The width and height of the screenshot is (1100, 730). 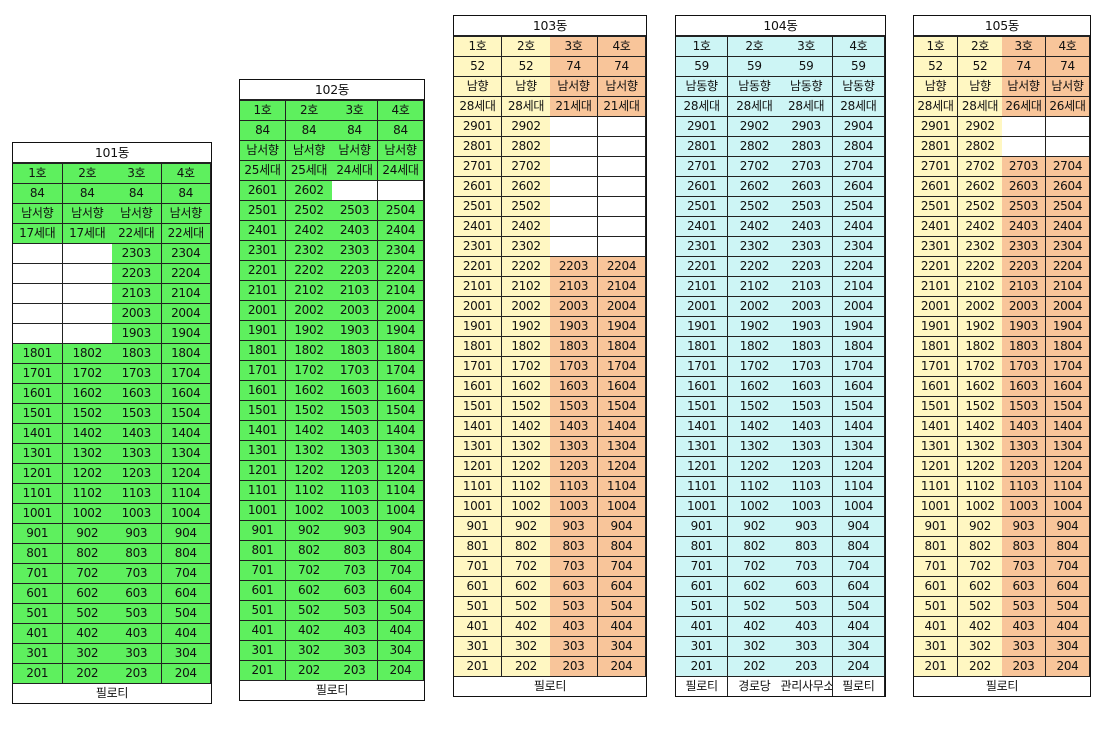 What do you see at coordinates (38, 234) in the screenshot?
I see `unit-households: 17세대` at bounding box center [38, 234].